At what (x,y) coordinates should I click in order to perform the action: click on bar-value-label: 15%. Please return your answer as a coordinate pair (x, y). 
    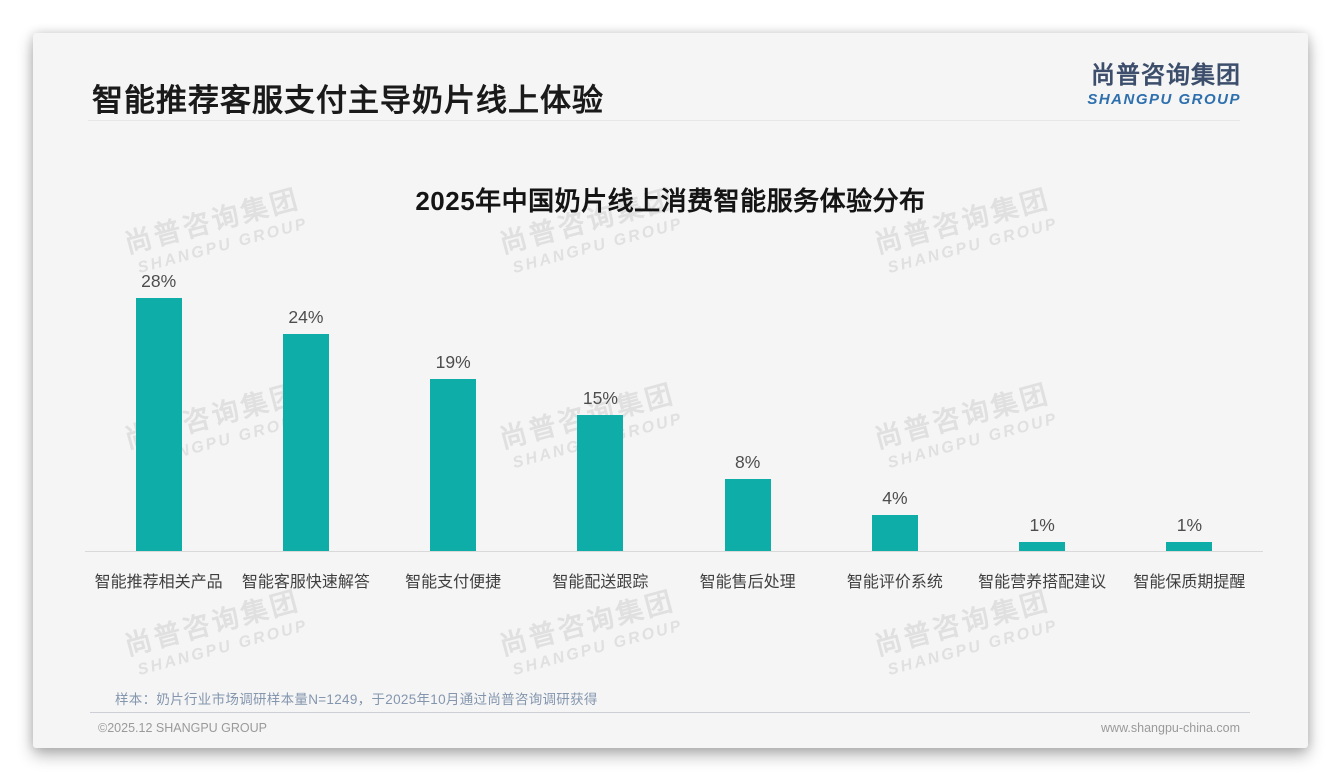
    Looking at the image, I should click on (600, 398).